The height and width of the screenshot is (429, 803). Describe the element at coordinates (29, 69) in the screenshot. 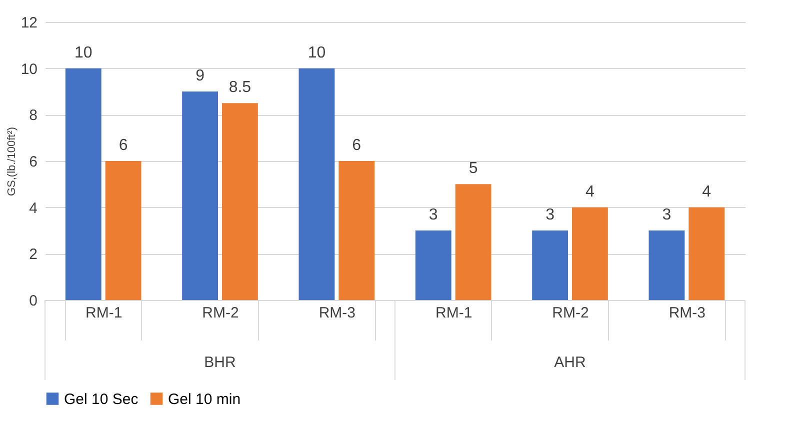

I see `y-tick-label: 10` at that location.